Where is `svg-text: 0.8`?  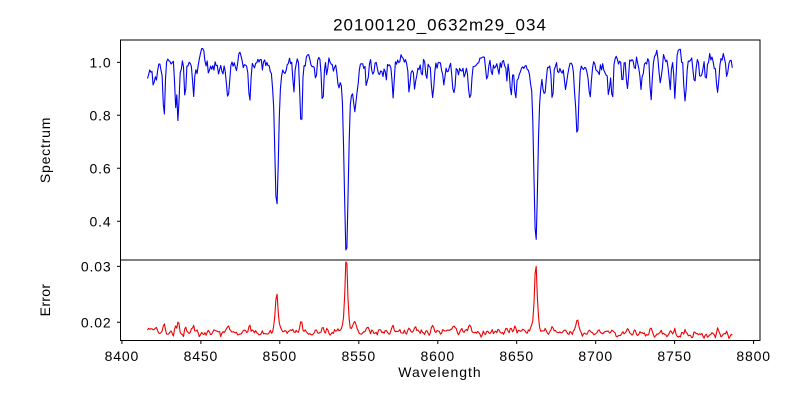 svg-text: 0.8 is located at coordinates (100, 115).